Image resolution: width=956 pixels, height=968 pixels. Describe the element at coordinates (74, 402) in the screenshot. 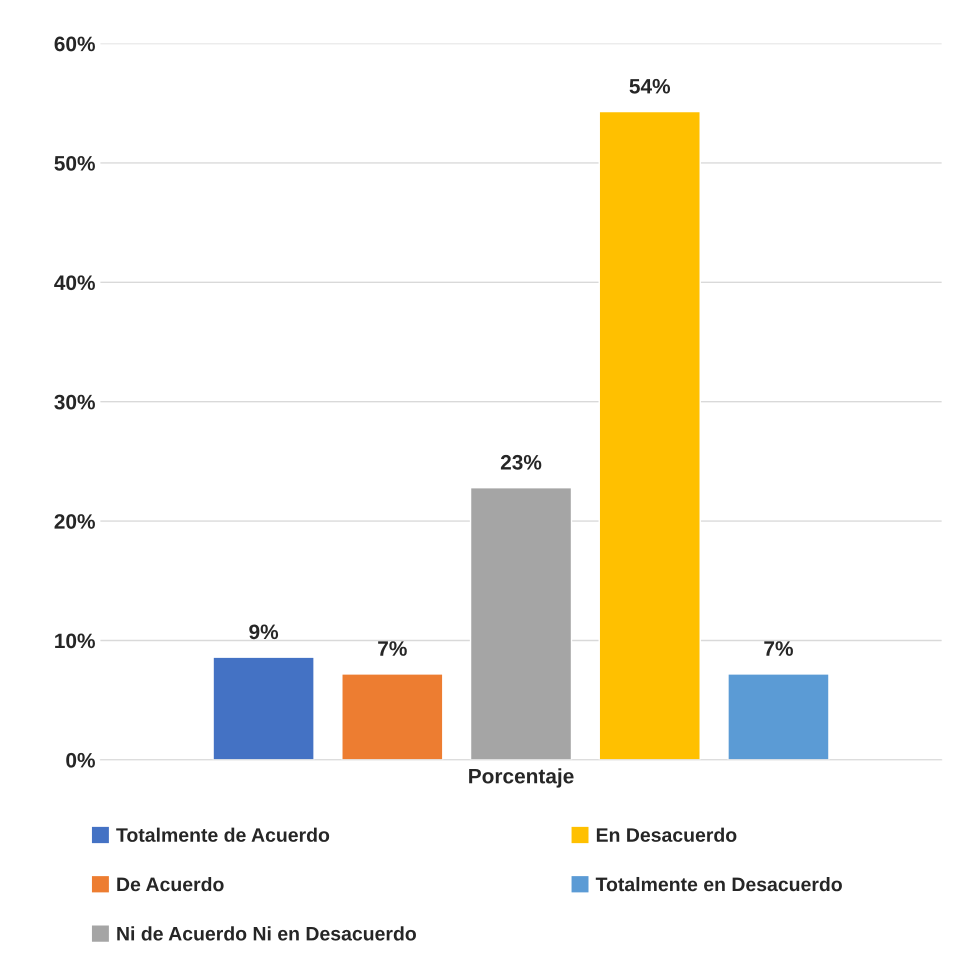

I see `y-tick-label: 30%` at that location.